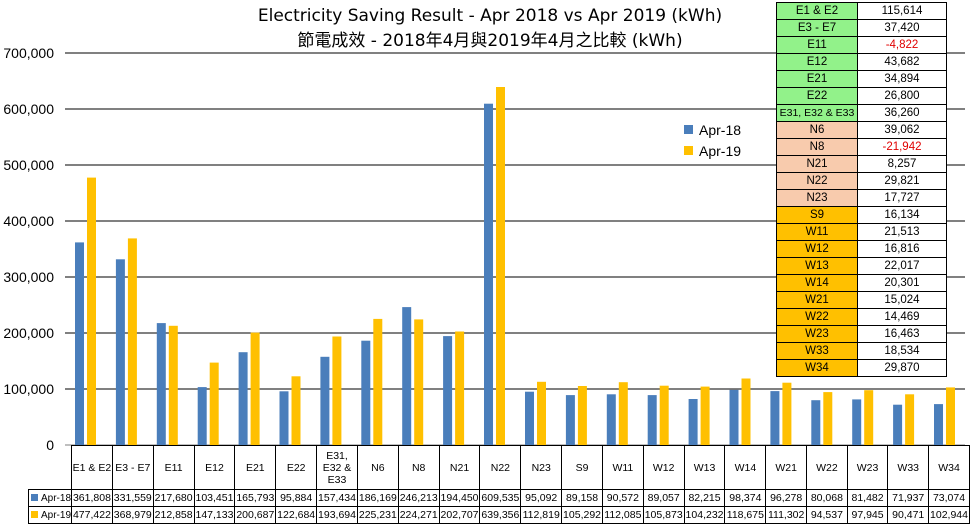 The image size is (970, 524). What do you see at coordinates (712, 140) in the screenshot?
I see `legend: Apr-18 Apr-19` at bounding box center [712, 140].